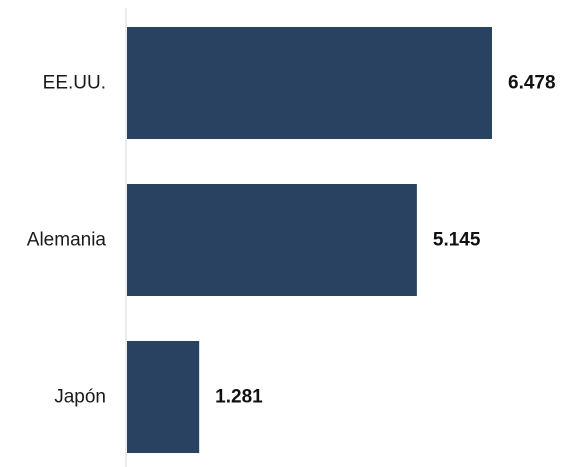  I want to click on category-label-0: EE.UU., so click(74, 83).